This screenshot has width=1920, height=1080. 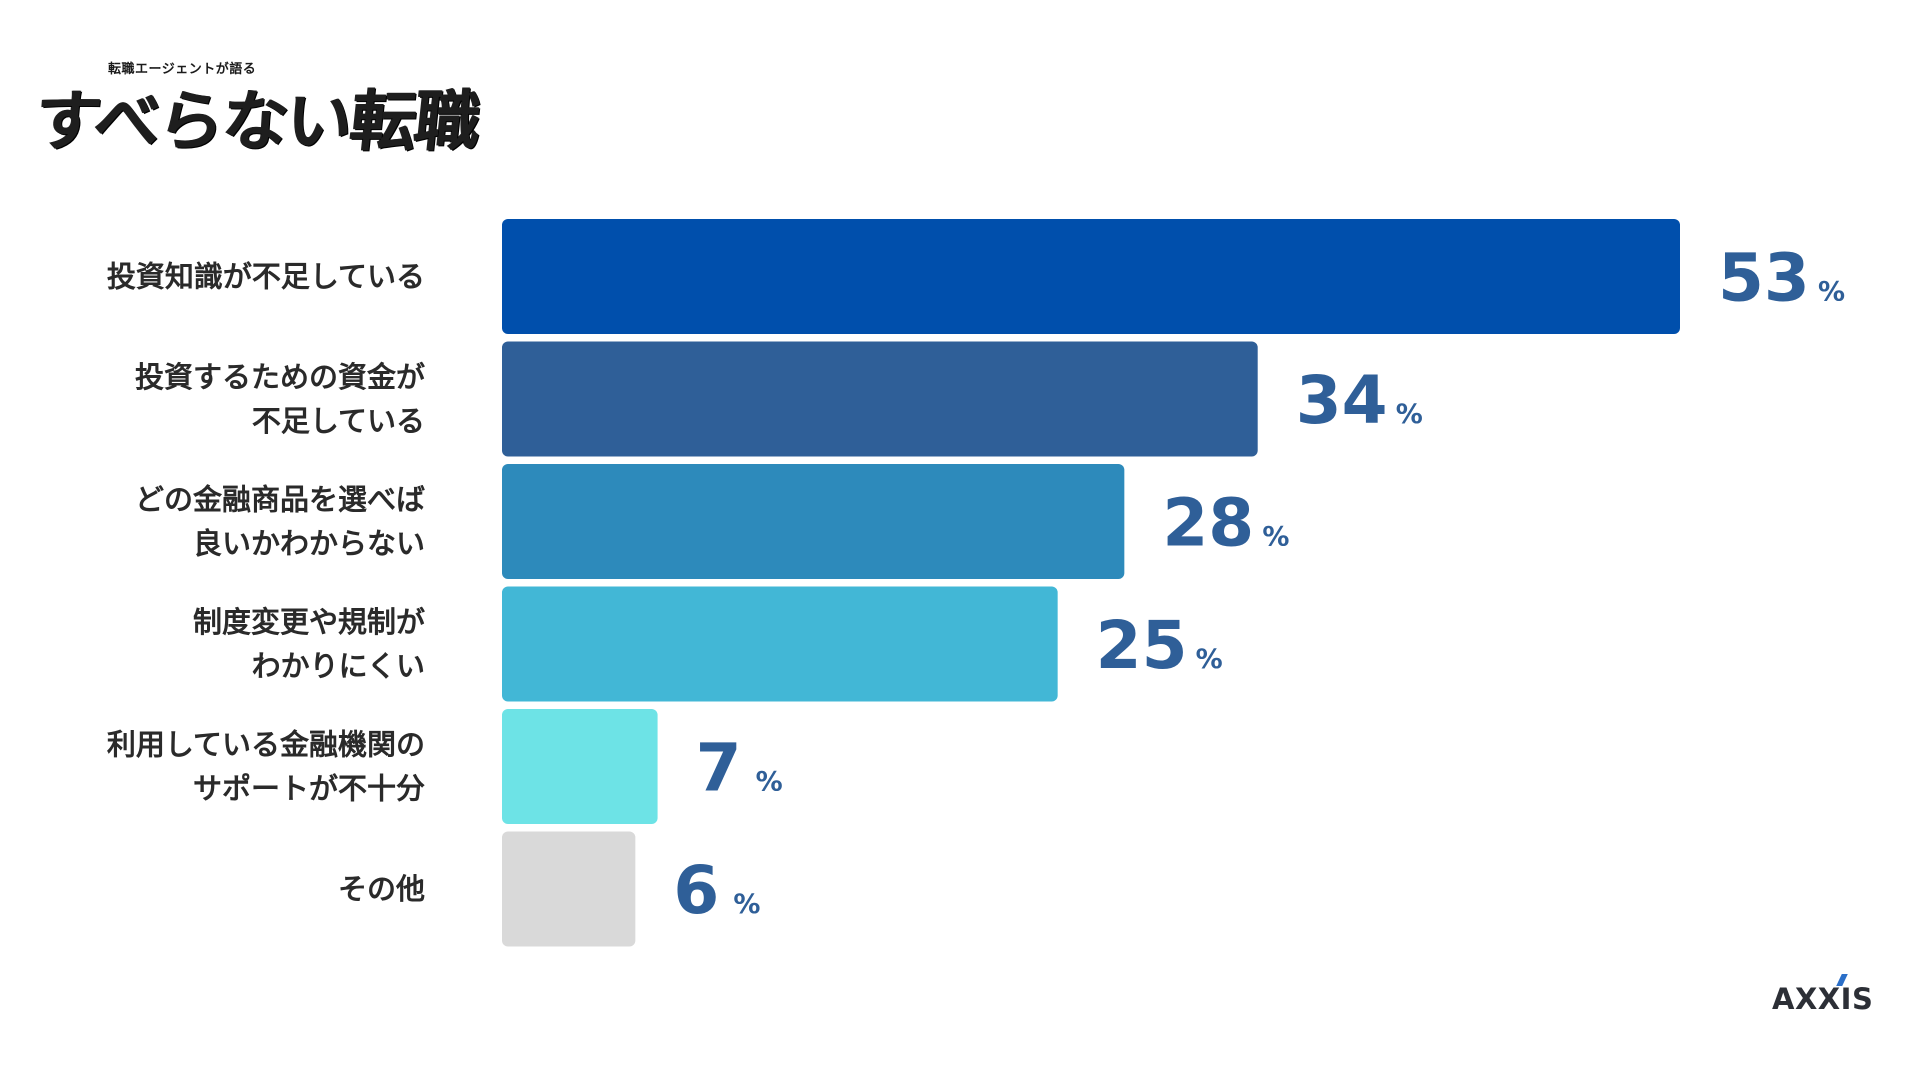 I want to click on category-label-2-line-0: どの金融商品を選べば, so click(x=280, y=500).